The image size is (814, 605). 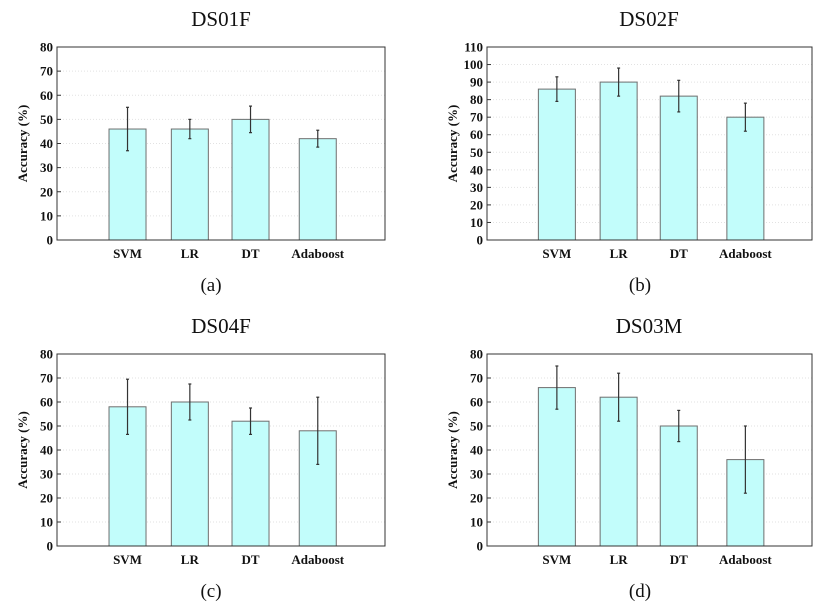 I want to click on chart-title: DS04F, so click(x=221, y=326).